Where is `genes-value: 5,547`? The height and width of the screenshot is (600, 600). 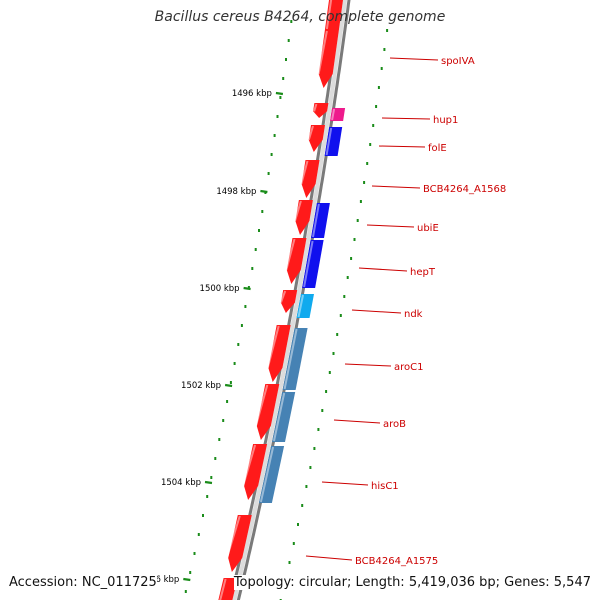 genes-value: 5,547 is located at coordinates (572, 582).